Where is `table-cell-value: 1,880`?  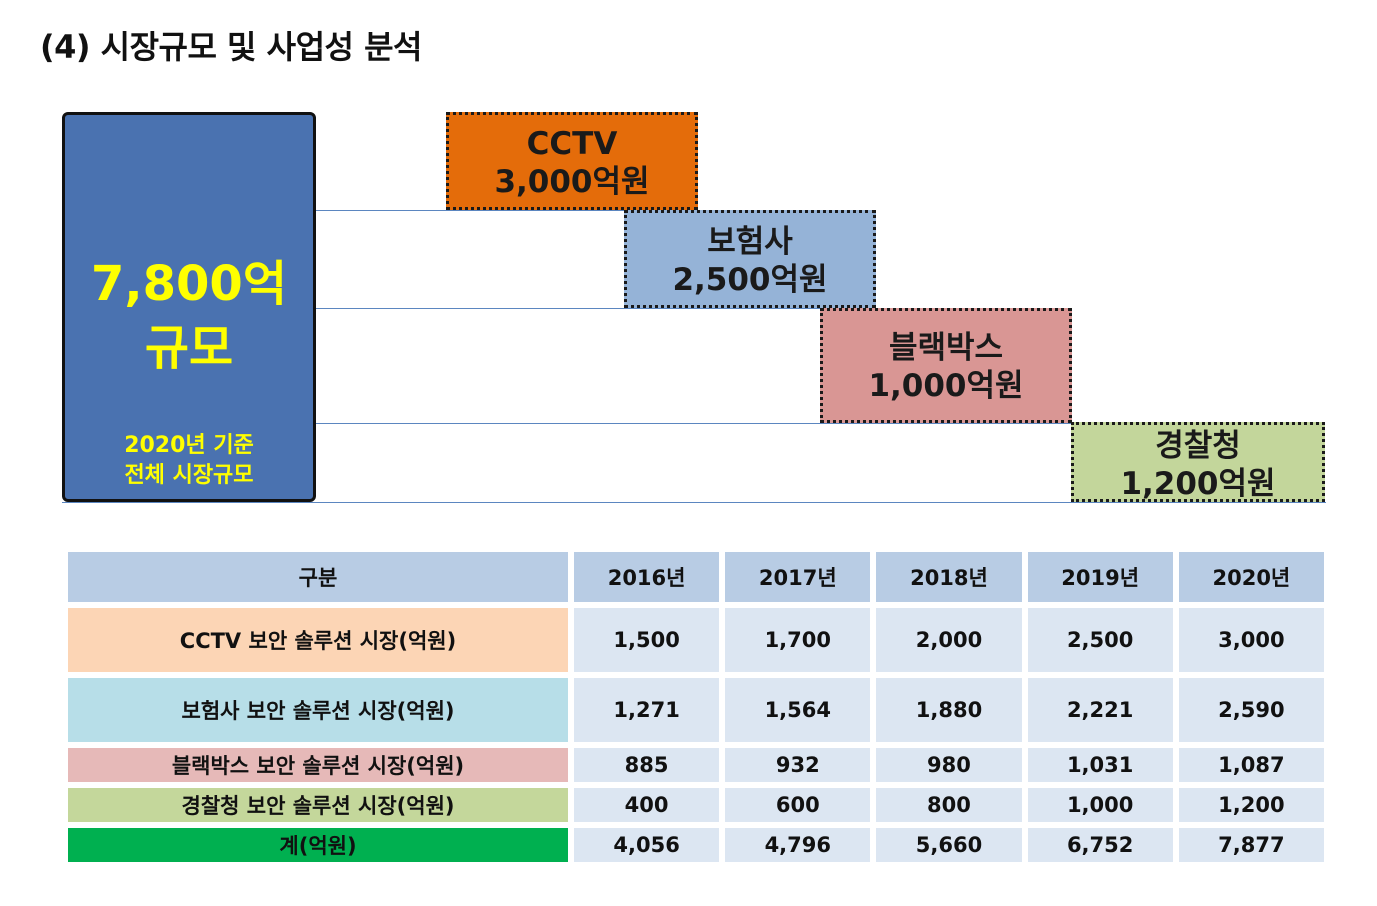
table-cell-value: 1,880 is located at coordinates (949, 710).